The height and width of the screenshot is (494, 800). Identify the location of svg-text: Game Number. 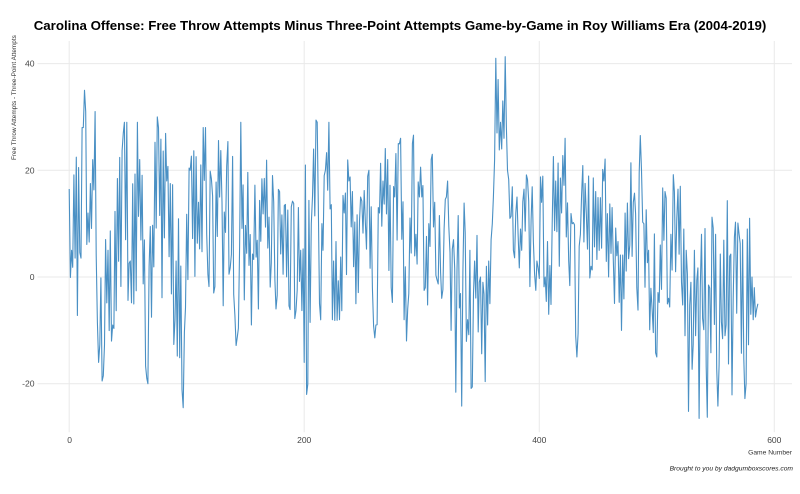
(770, 453).